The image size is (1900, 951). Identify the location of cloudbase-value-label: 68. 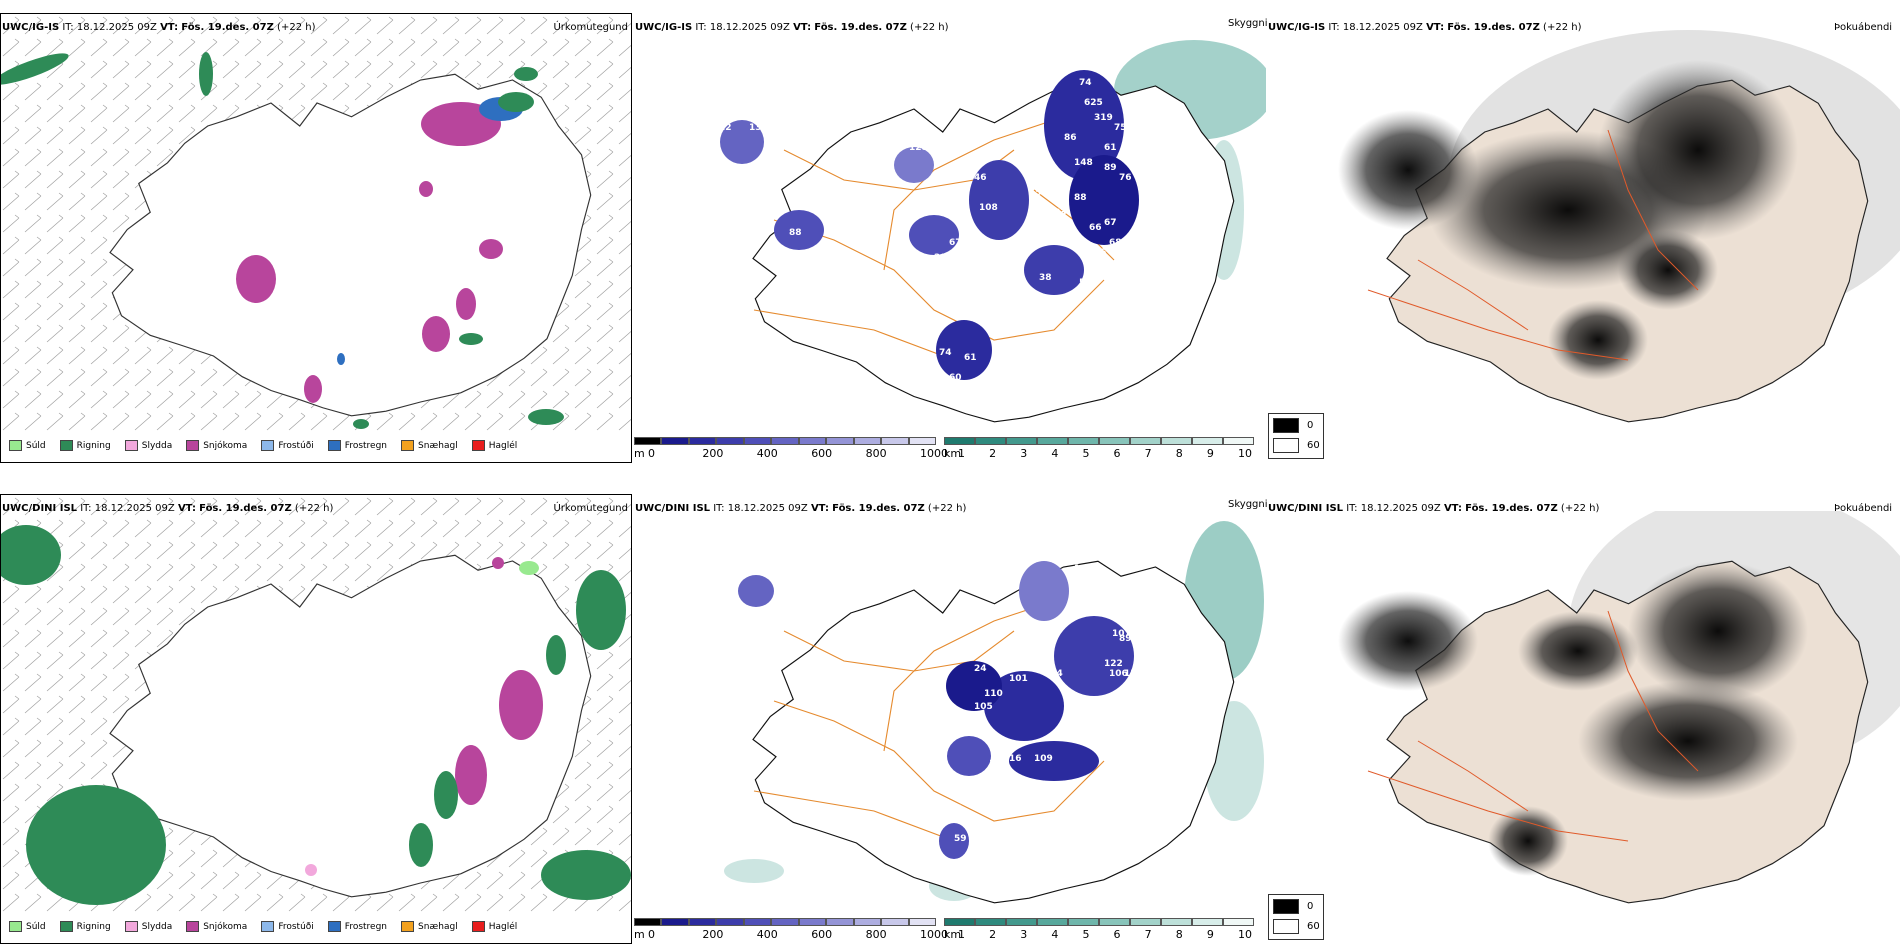
(1115, 243).